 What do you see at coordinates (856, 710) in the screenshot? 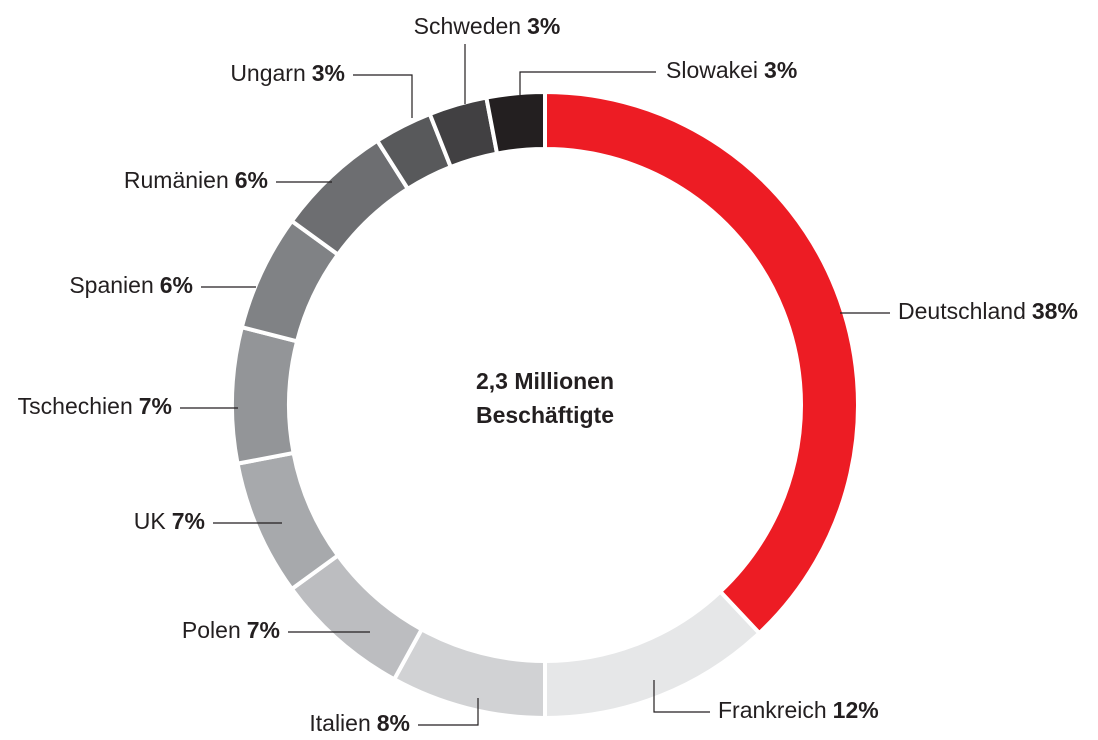
I see `value-label: 12%` at bounding box center [856, 710].